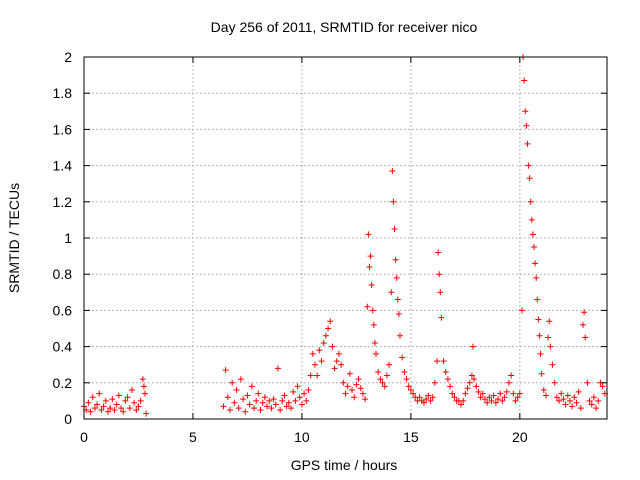  I want to click on y-axis-label: SRMTID / TECUs, so click(14, 238).